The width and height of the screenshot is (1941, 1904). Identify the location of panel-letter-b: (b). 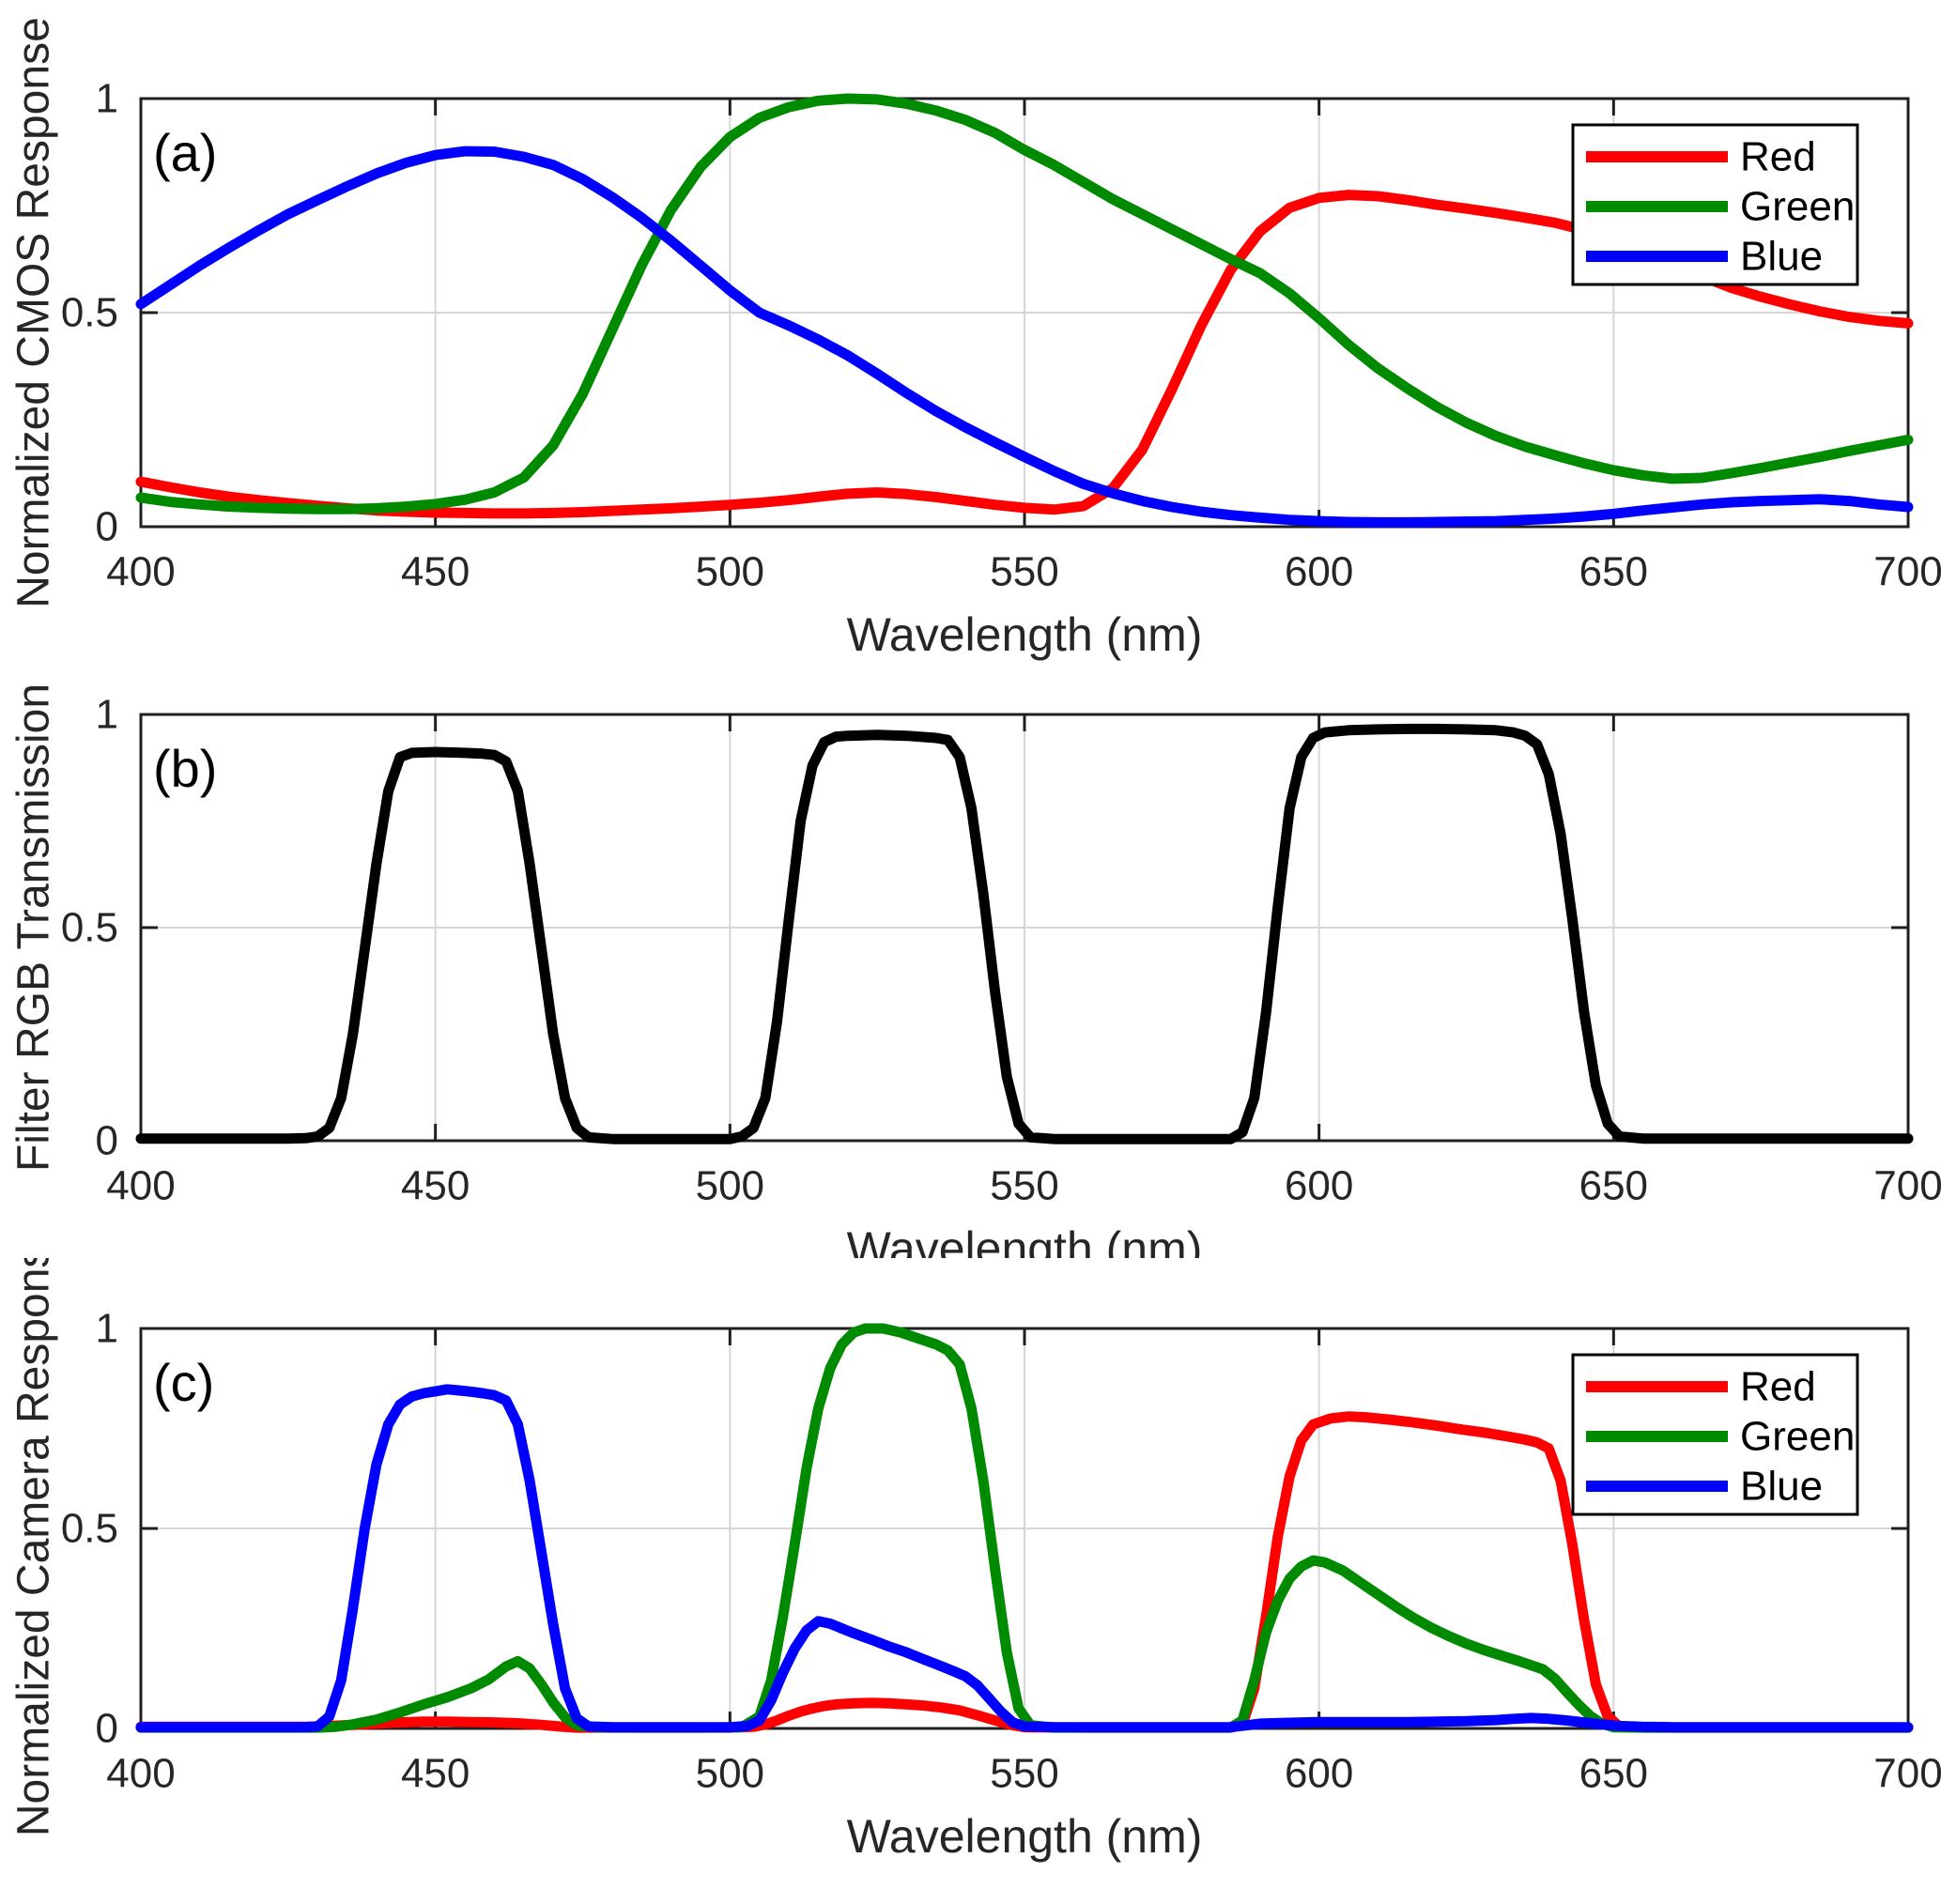
(185, 768).